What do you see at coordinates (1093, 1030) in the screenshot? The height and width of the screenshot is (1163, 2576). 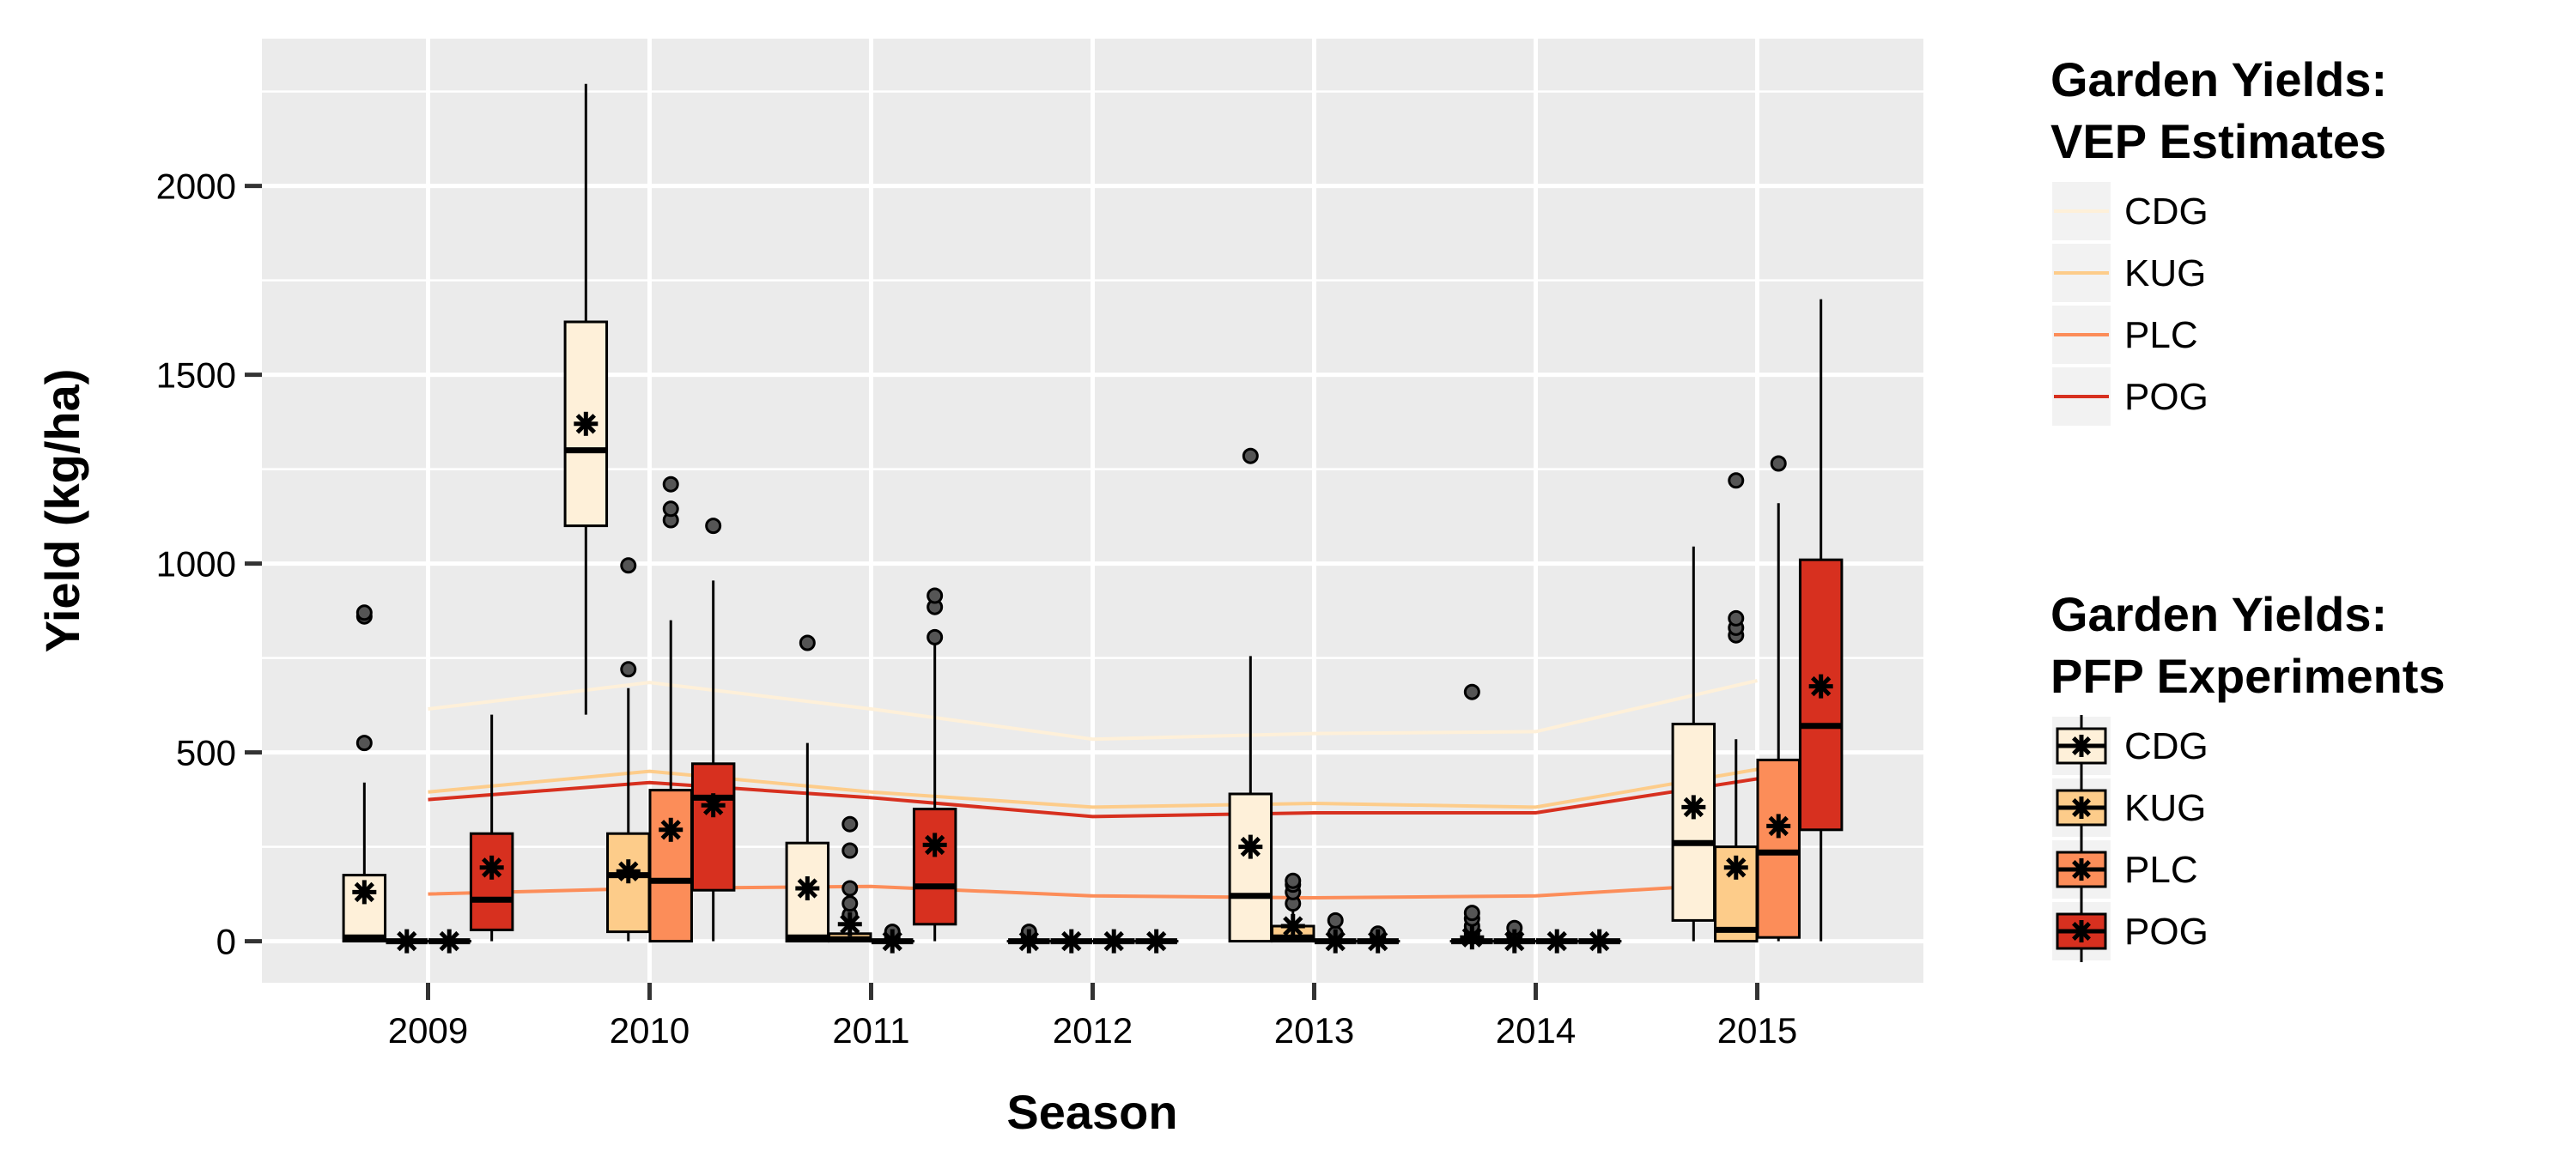 I see `x-tick-label: 2012` at bounding box center [1093, 1030].